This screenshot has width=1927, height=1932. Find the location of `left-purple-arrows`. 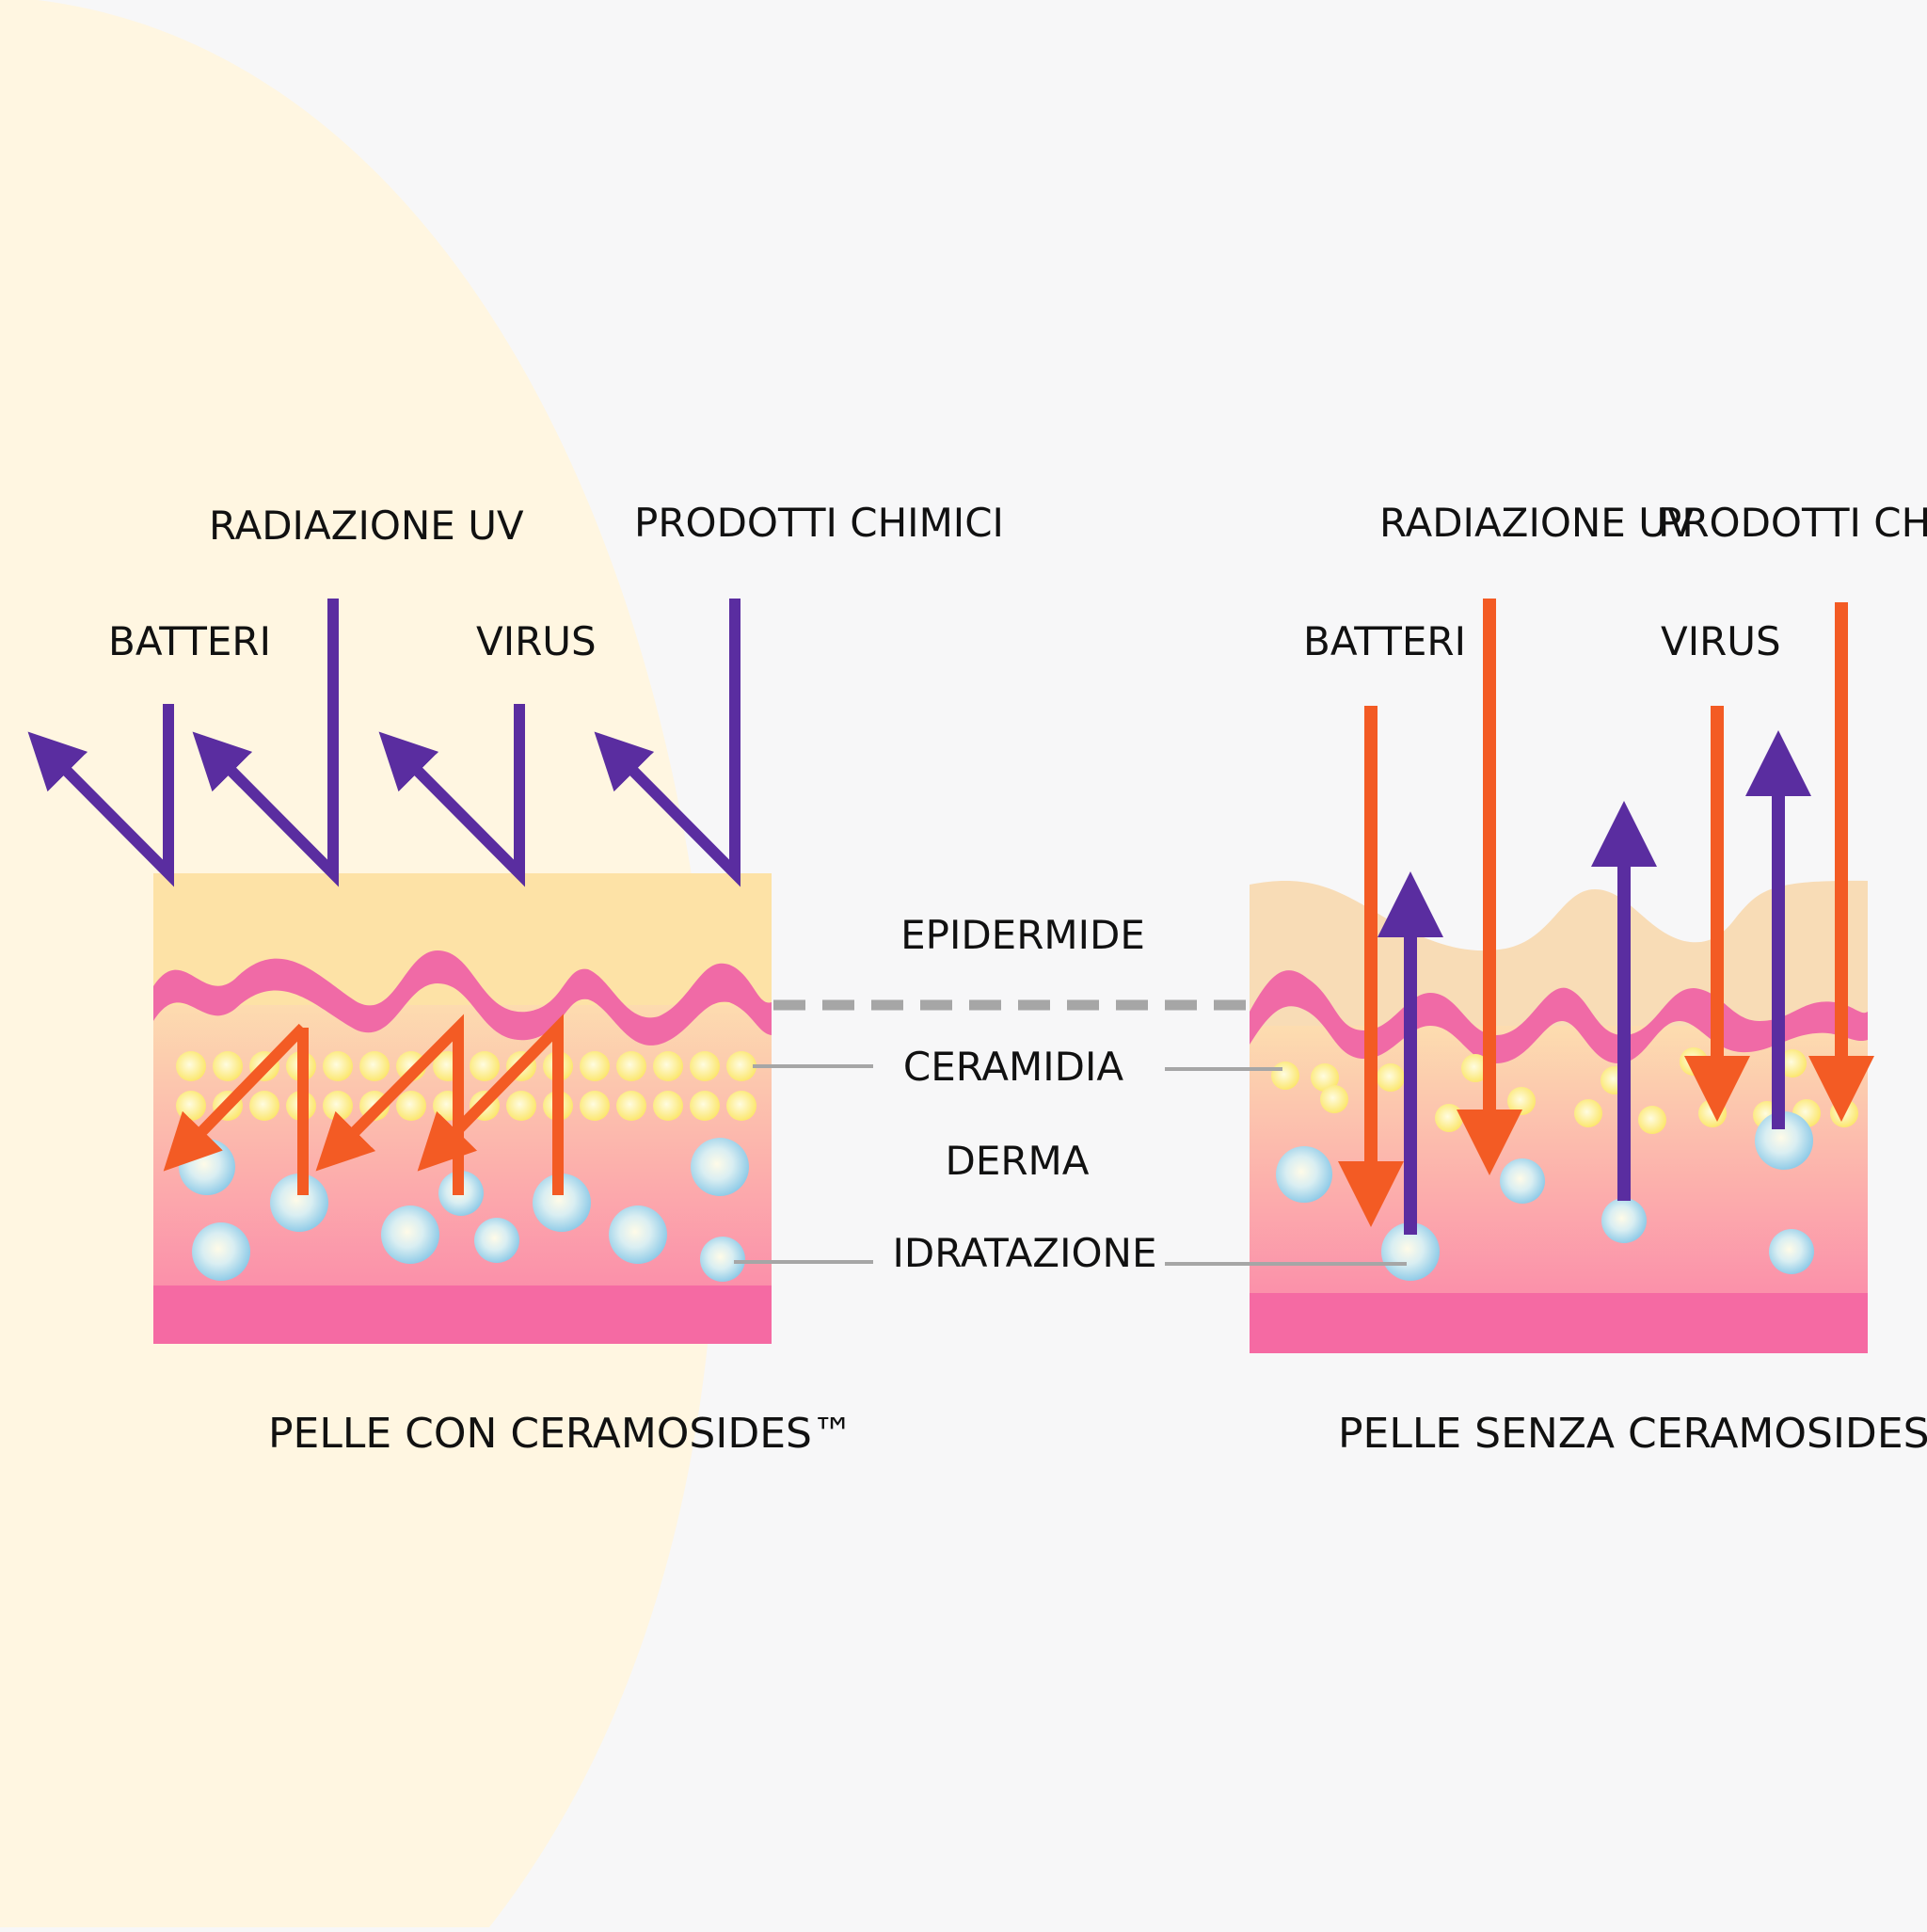

left-purple-arrows is located at coordinates (384, 743).